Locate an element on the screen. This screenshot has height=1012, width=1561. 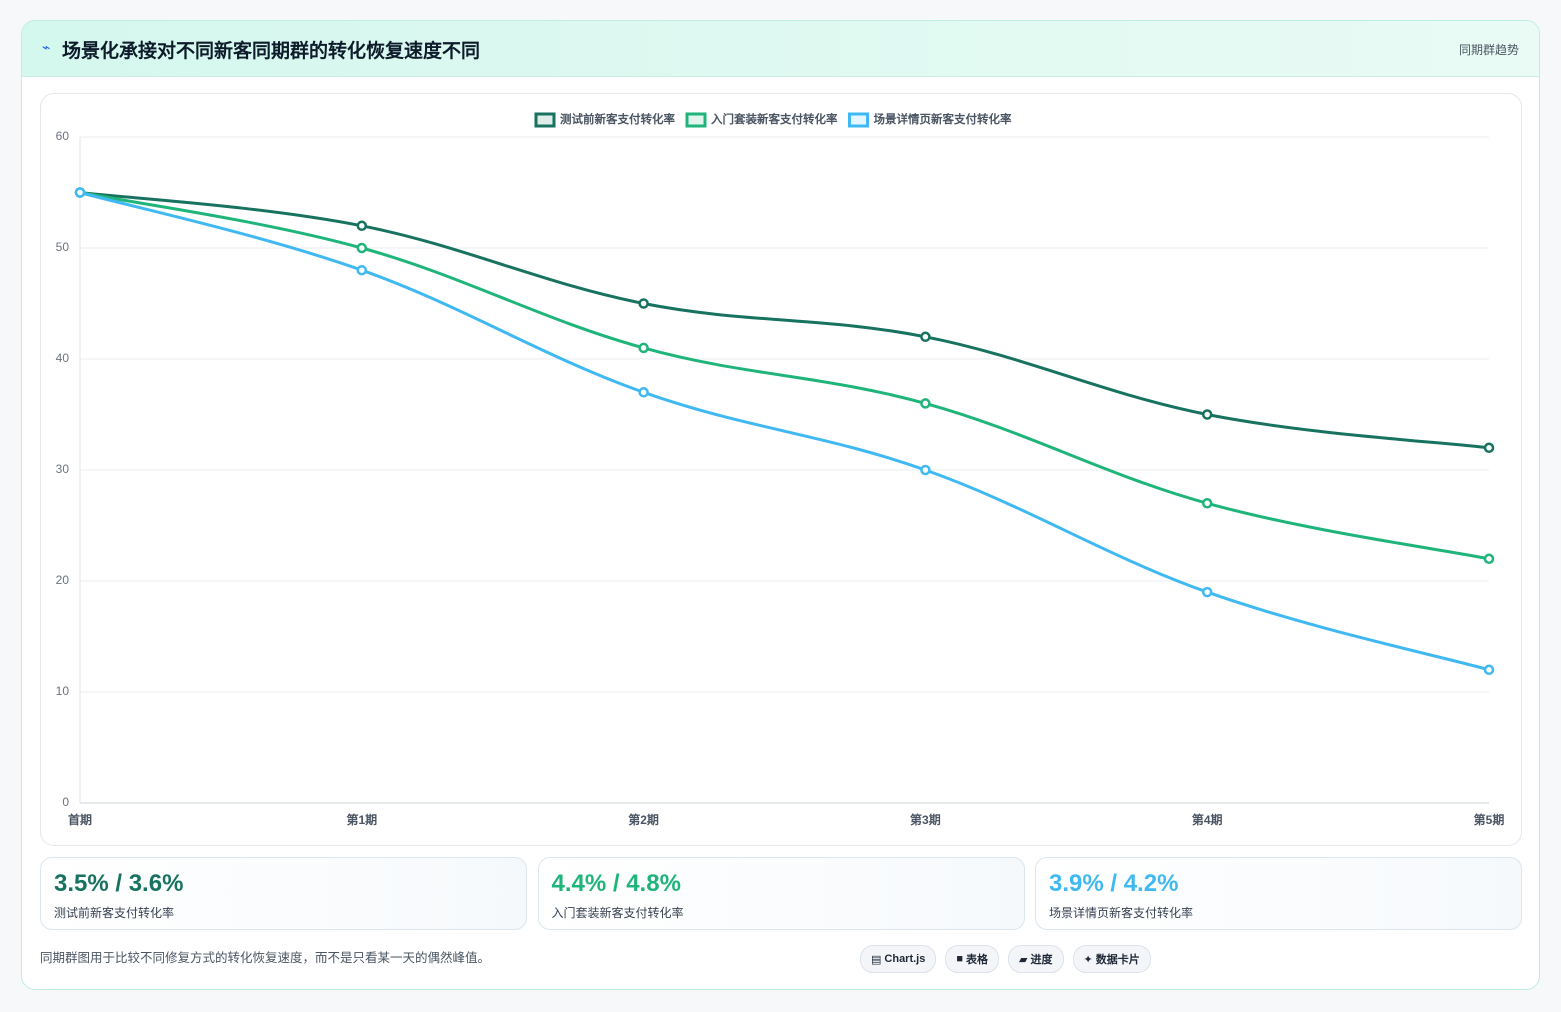
stat-label: 入门套装新客支付转化率 is located at coordinates (617, 913).